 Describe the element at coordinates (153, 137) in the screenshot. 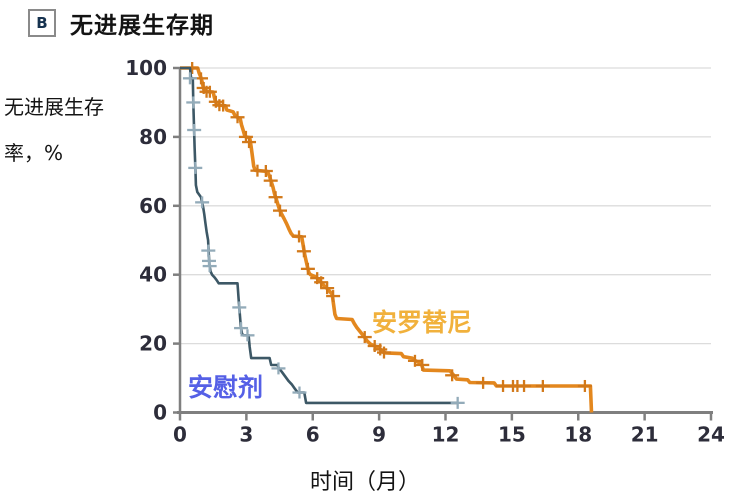

I see `y-tick-label: 80` at that location.